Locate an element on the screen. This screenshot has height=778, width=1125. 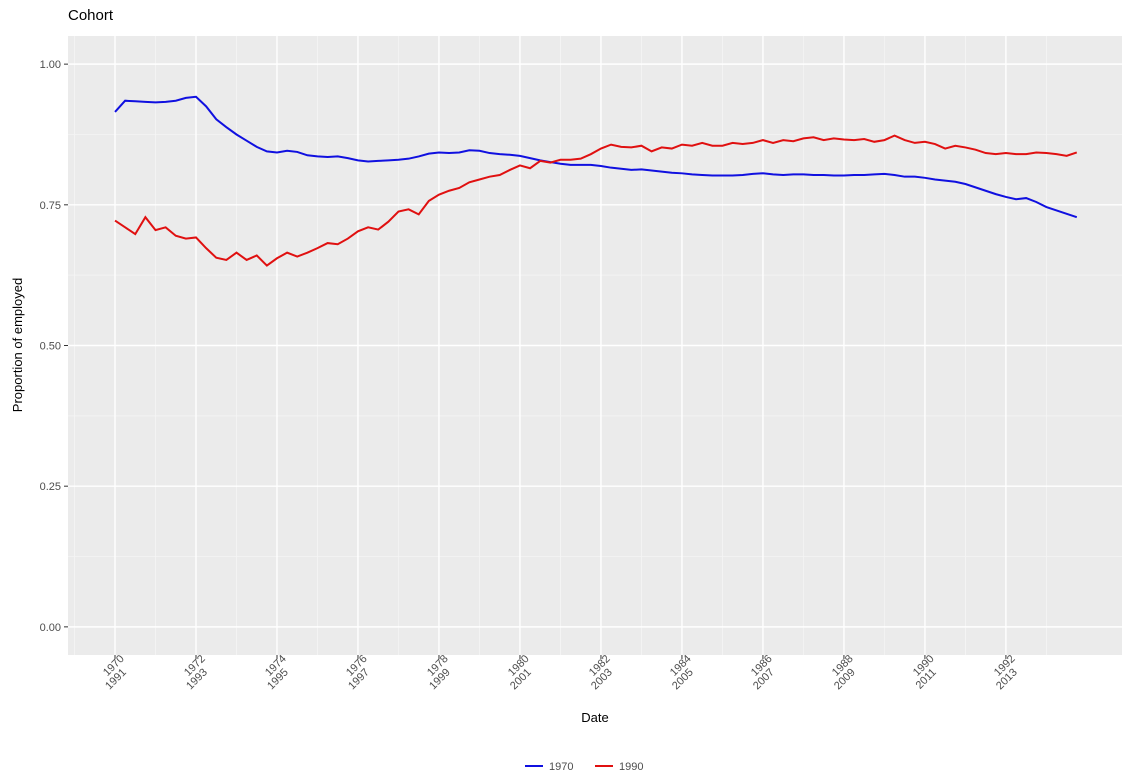
x-tick-label: 19721993 is located at coordinates (195, 672).